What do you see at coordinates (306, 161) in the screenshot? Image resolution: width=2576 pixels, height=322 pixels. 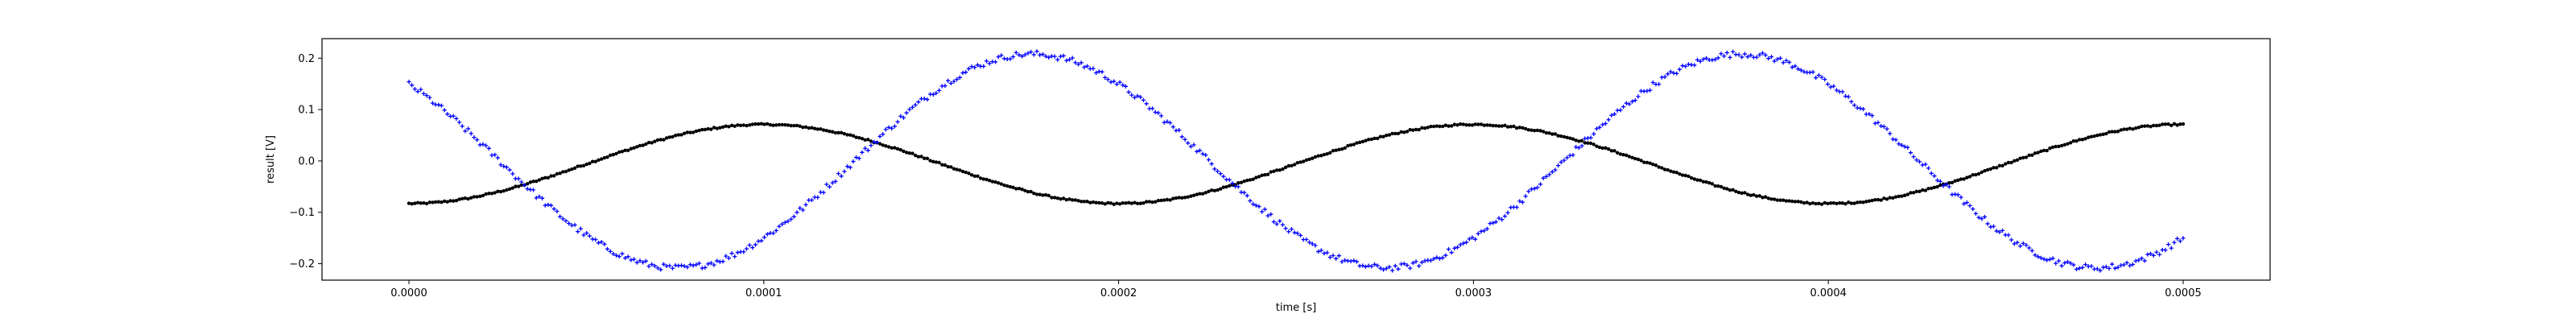 I see `y-tick-label: 0.0` at bounding box center [306, 161].